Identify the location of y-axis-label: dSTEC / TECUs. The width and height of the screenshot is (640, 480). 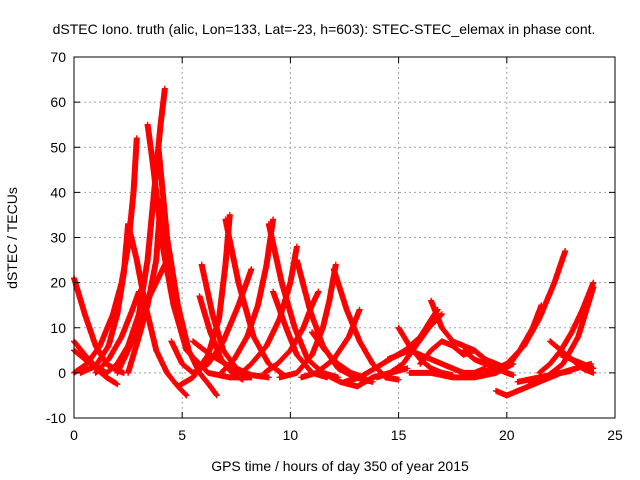
(12, 238).